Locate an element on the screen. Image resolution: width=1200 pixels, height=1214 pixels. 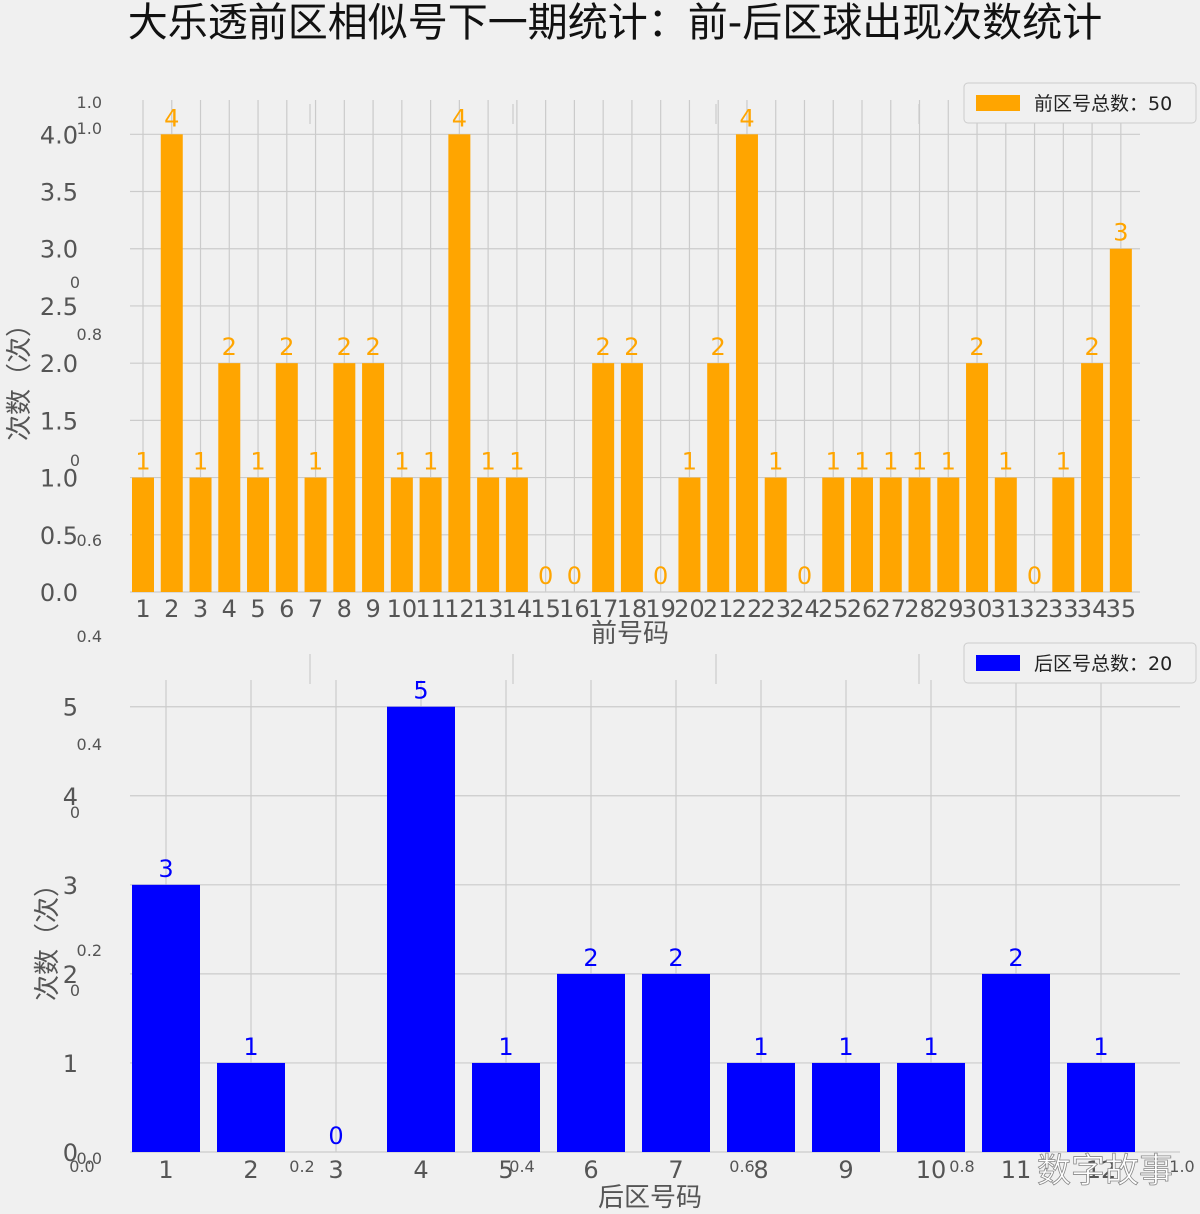
front-x-tick-label: 24 is located at coordinates (804, 609).